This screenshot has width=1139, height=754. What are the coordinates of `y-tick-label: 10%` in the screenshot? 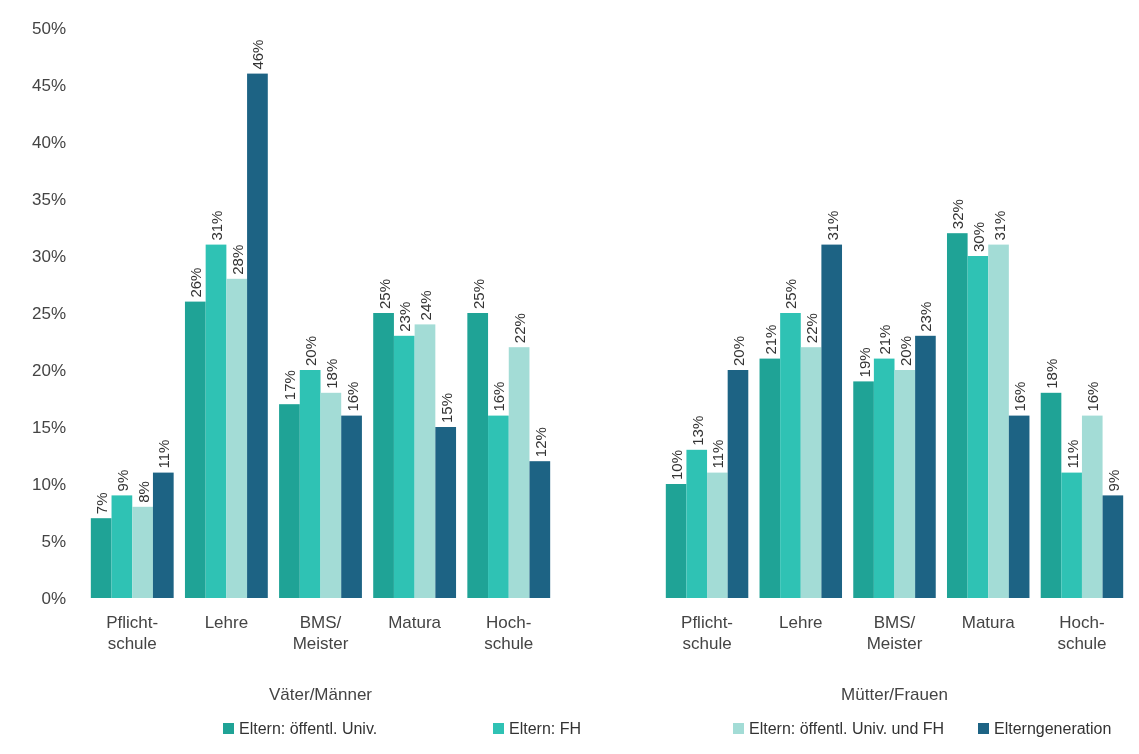 It's located at (48, 484).